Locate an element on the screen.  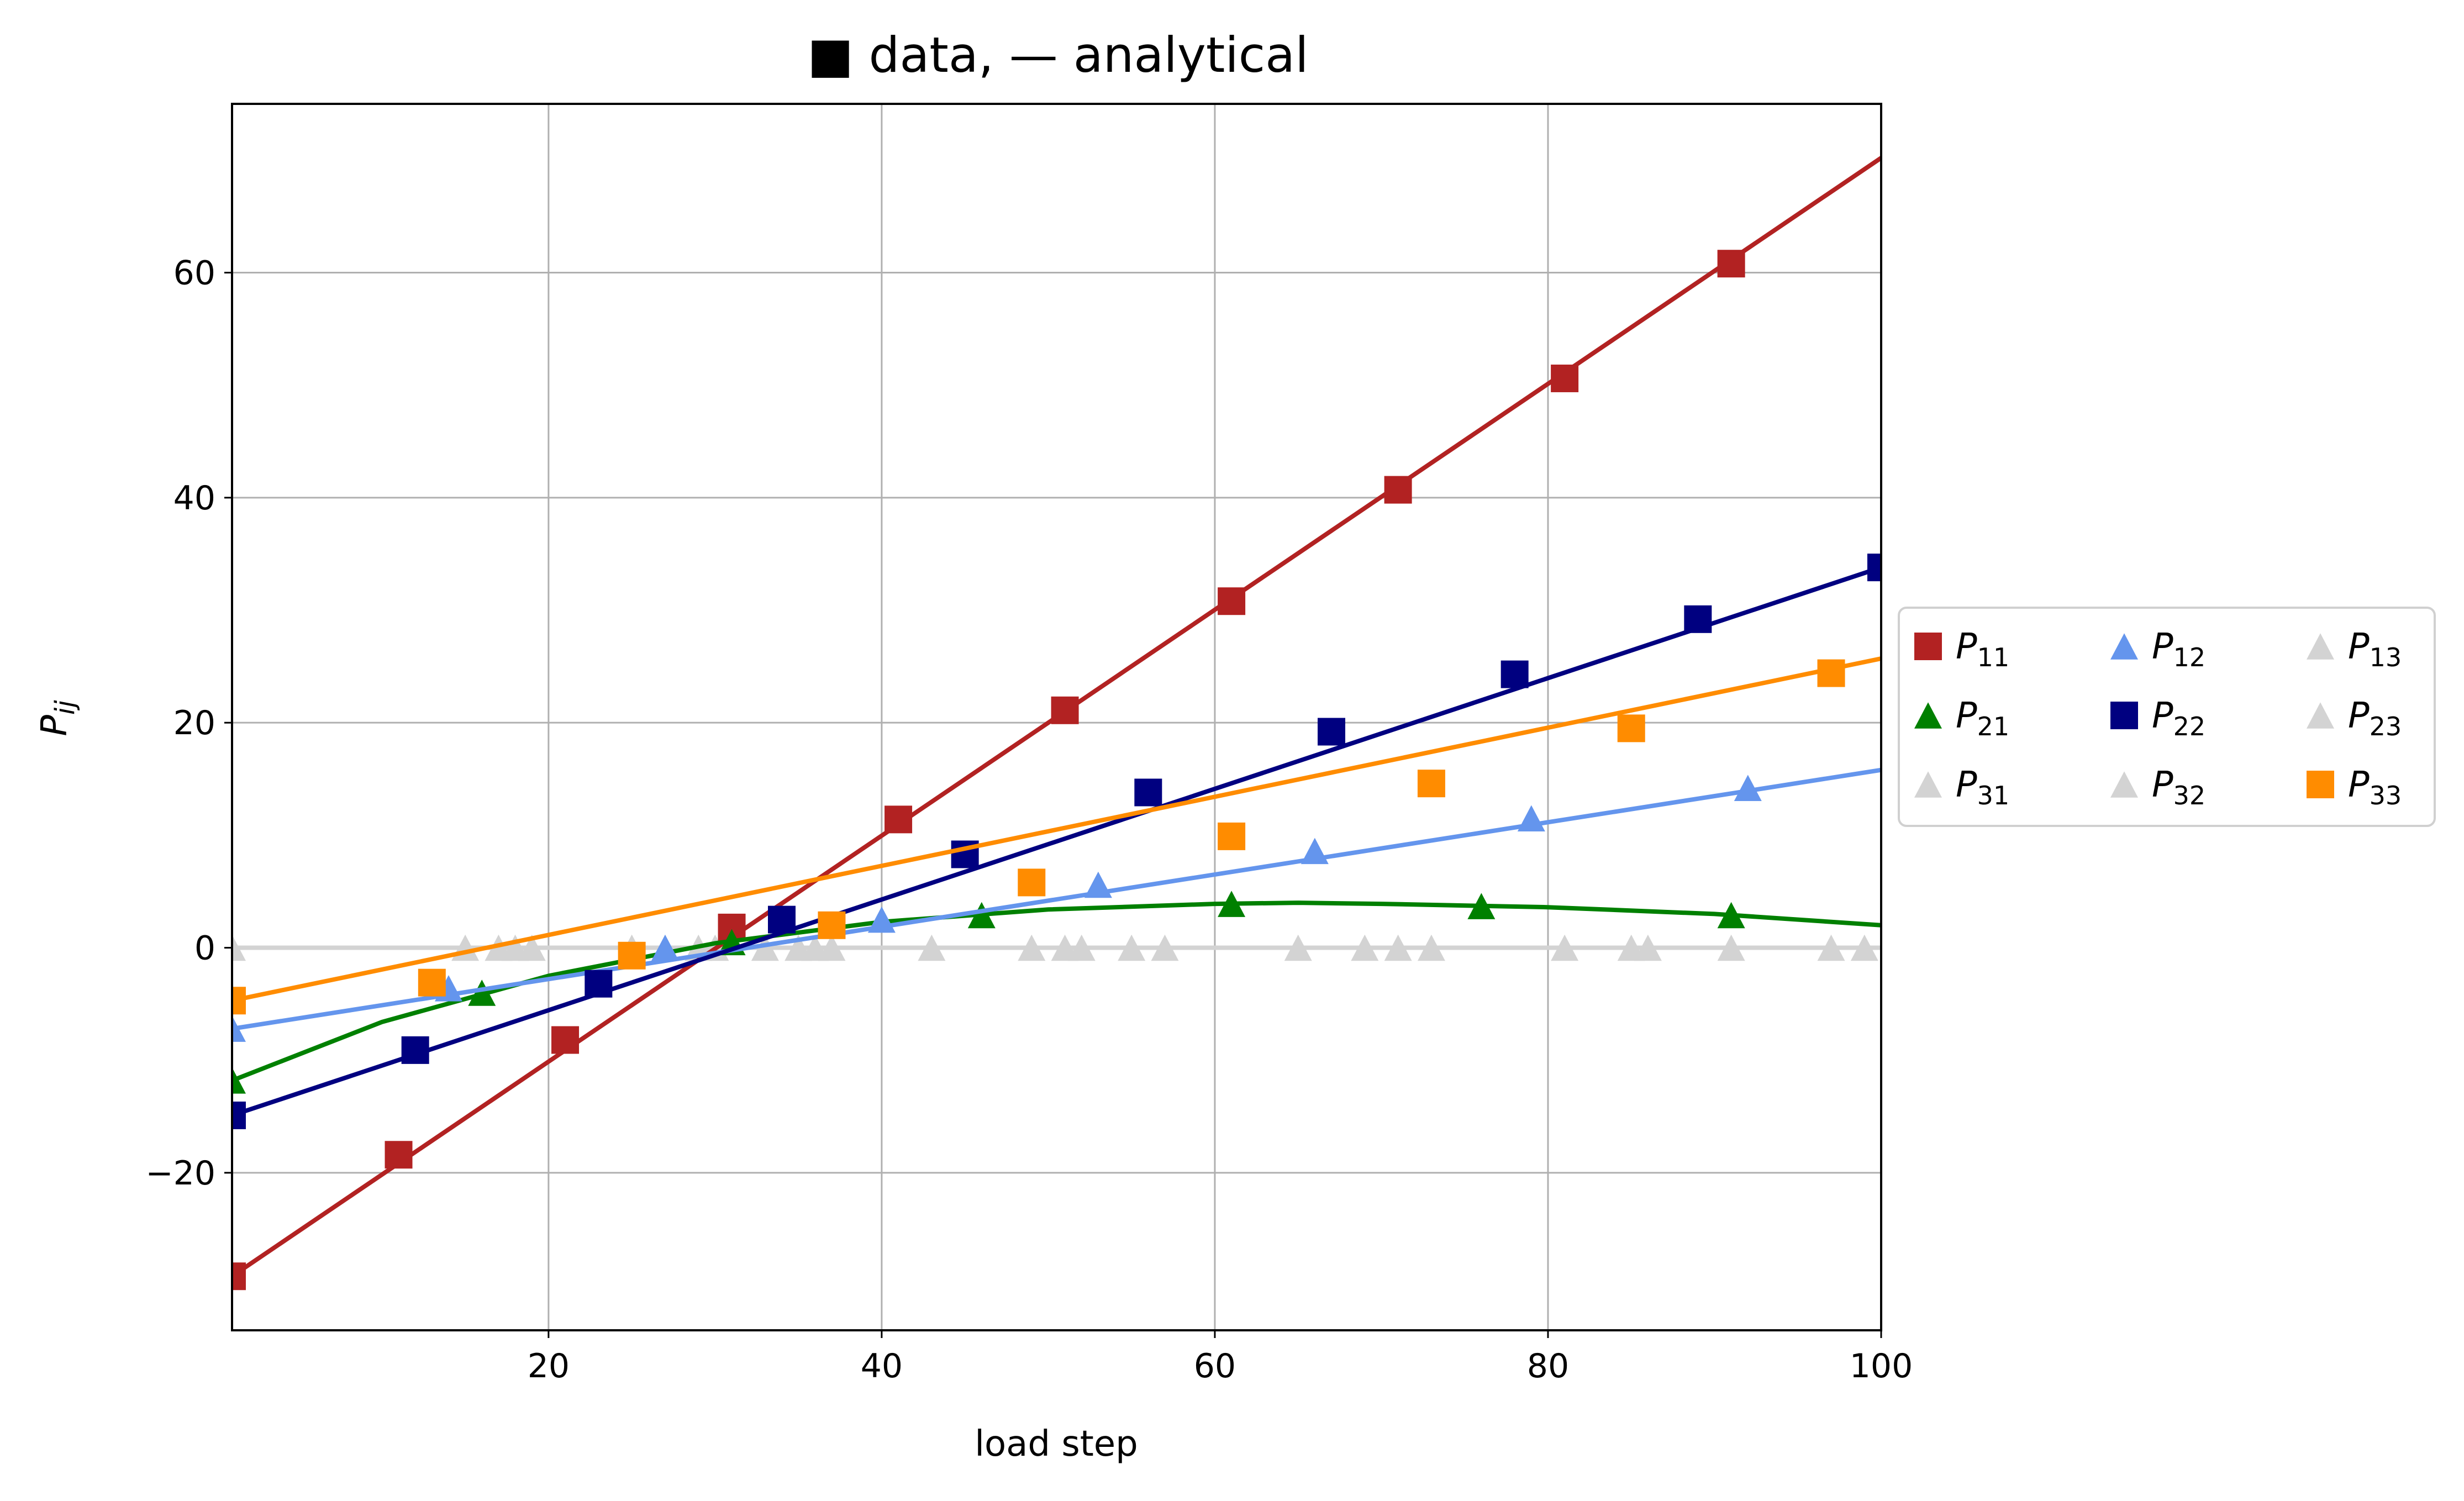
x-axis-label: load step is located at coordinates (1056, 1444).